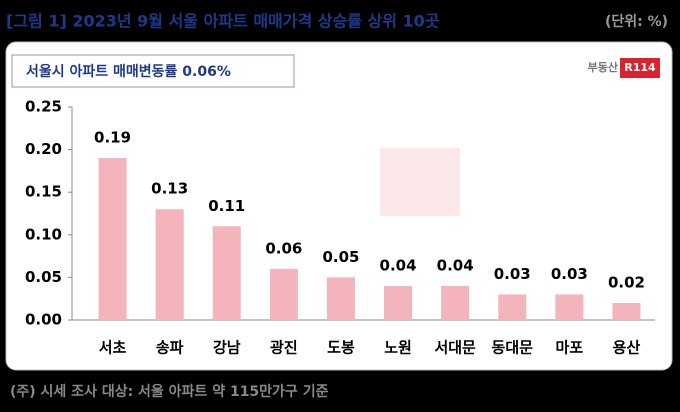 The image size is (680, 412). I want to click on x-tick-label: 서대문, so click(455, 348).